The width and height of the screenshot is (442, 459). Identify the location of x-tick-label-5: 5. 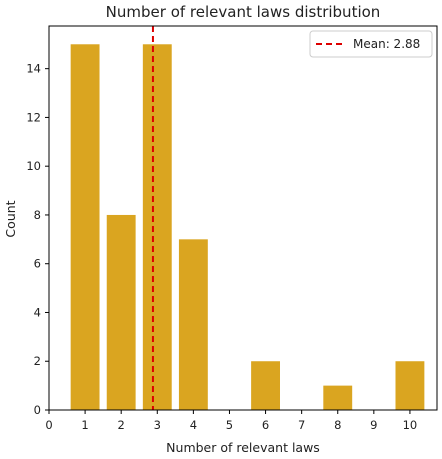
(229, 425).